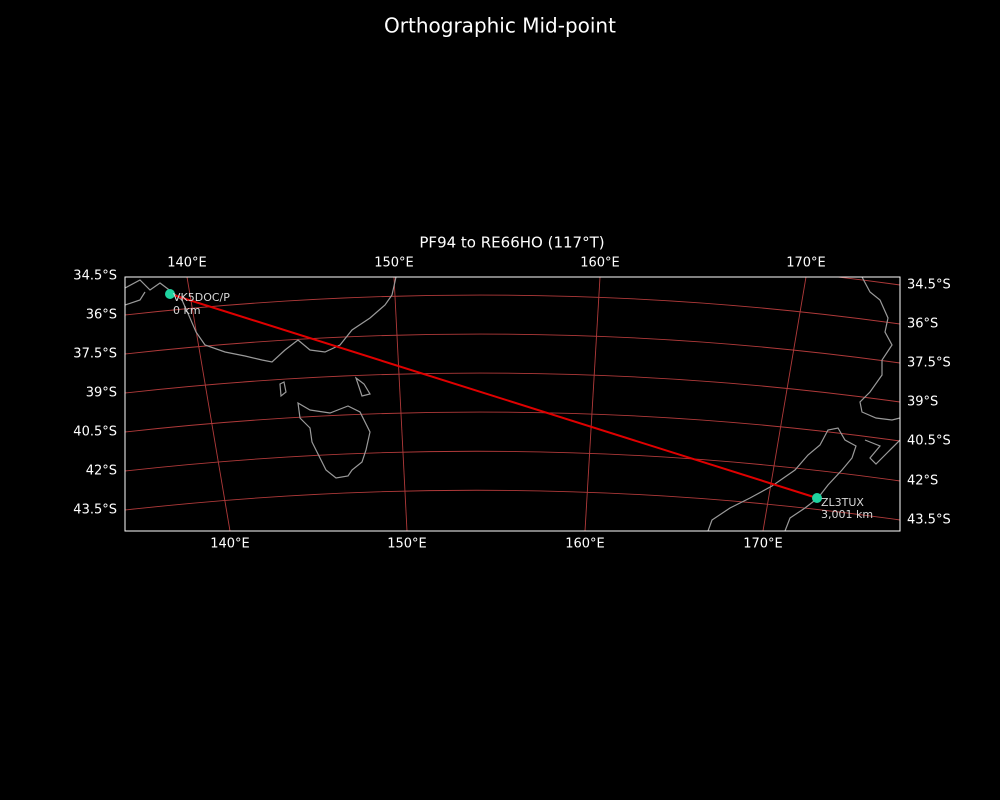 This screenshot has width=1000, height=800. I want to click on lat-label-right: 34.5°S, so click(929, 285).